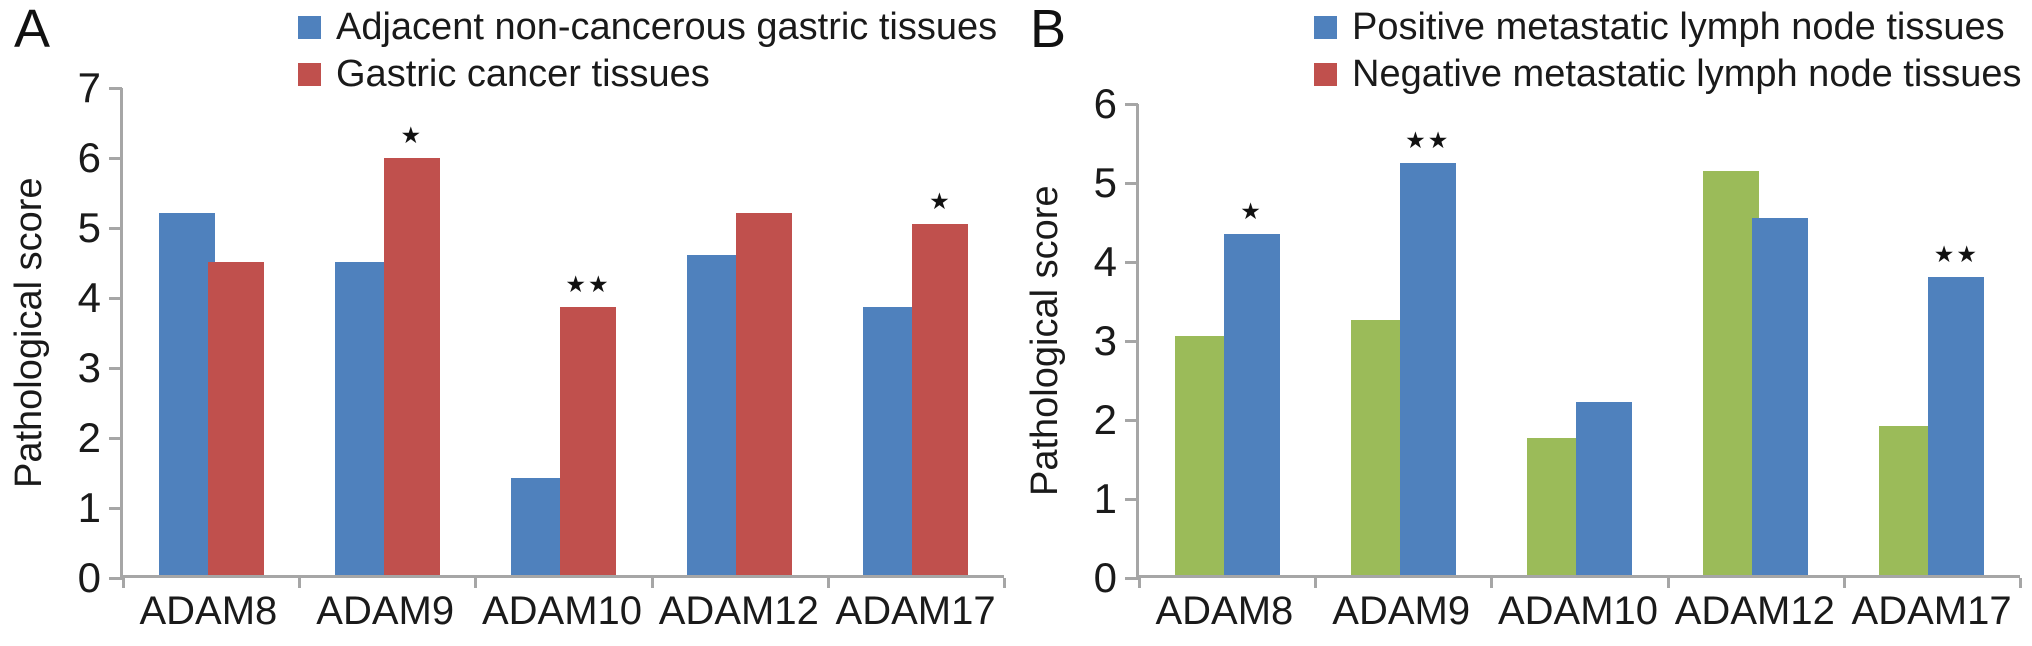  I want to click on legend-label: Negative metastatic lymph node tissues, so click(1687, 74).